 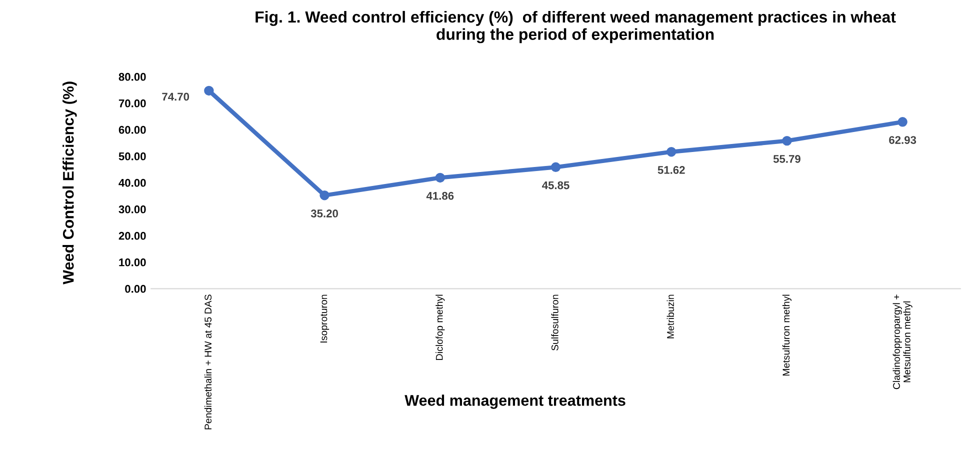 What do you see at coordinates (208, 362) in the screenshot?
I see `x-tick-label: Pendimethalin + HW at 45 DAS` at bounding box center [208, 362].